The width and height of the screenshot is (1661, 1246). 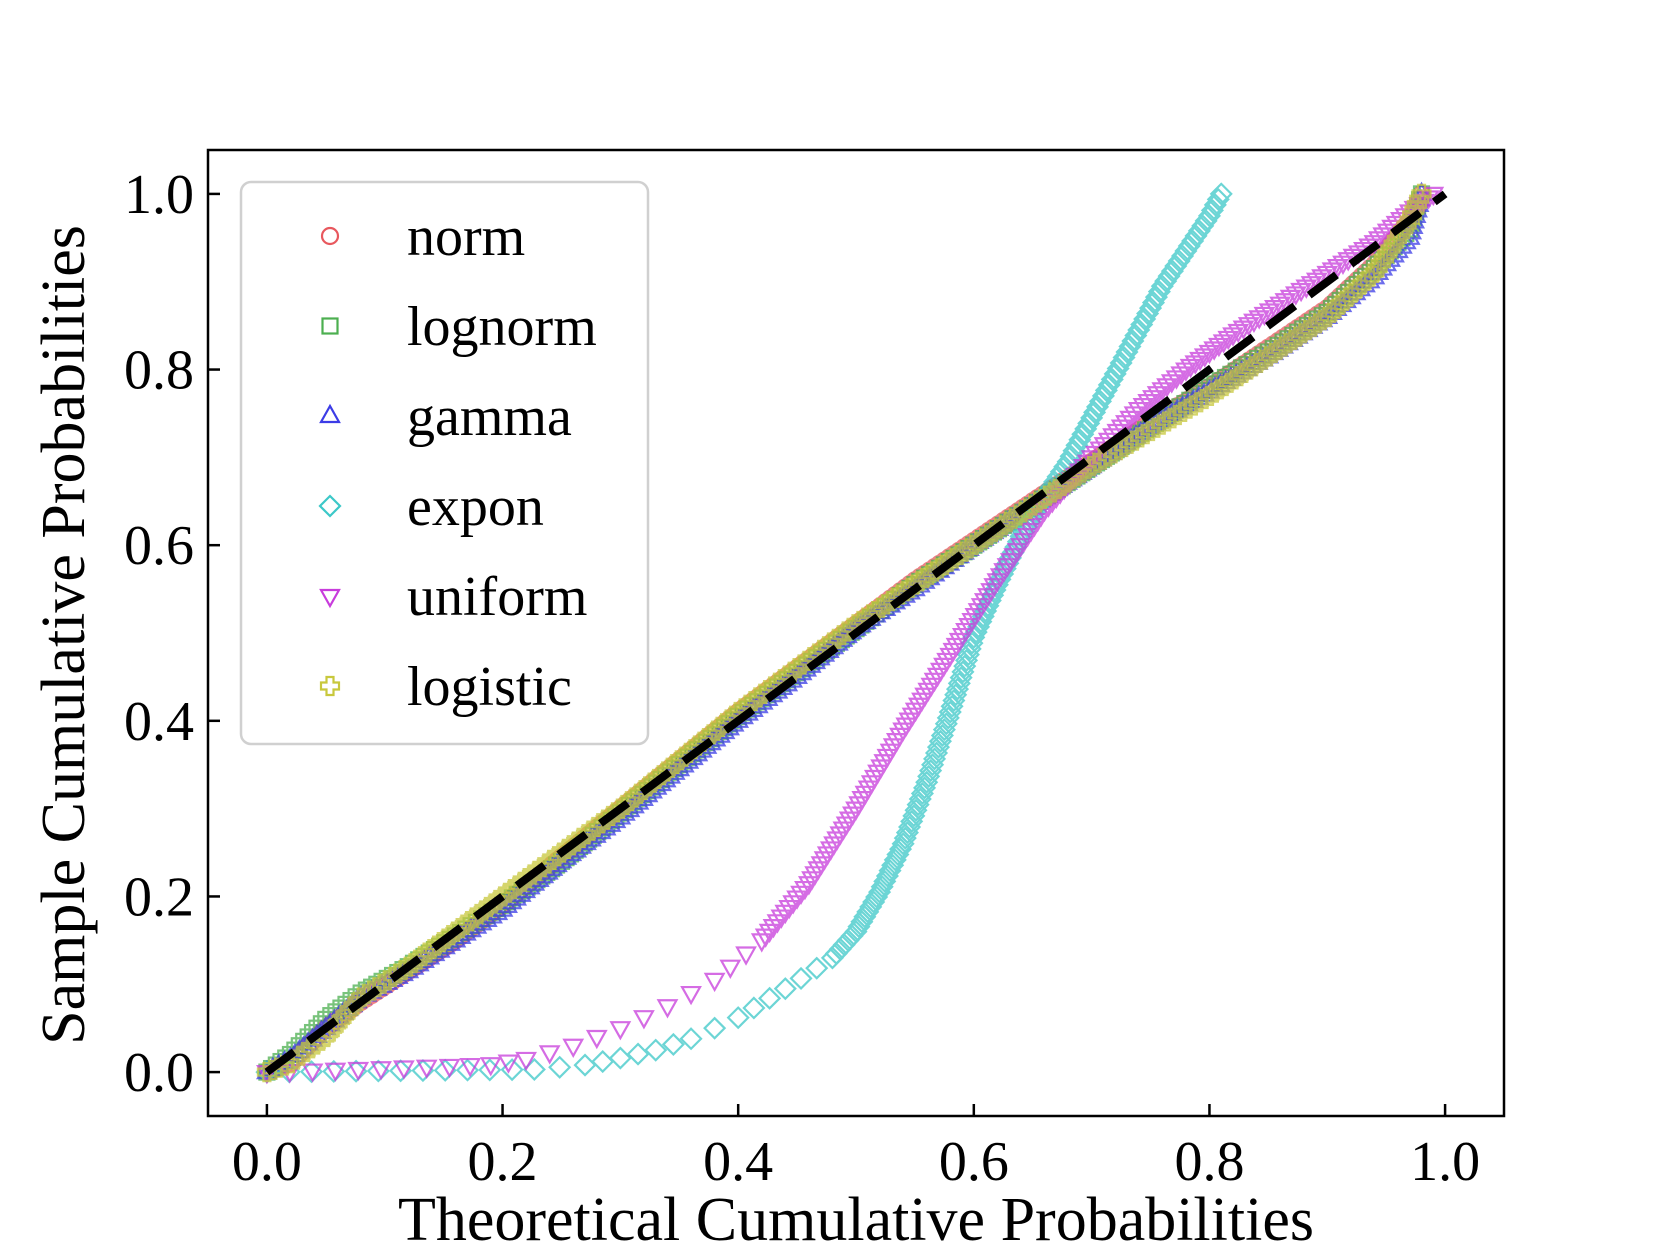 I want to click on legend: norm lognorm gamma expon uniform logistic, so click(x=444, y=463).